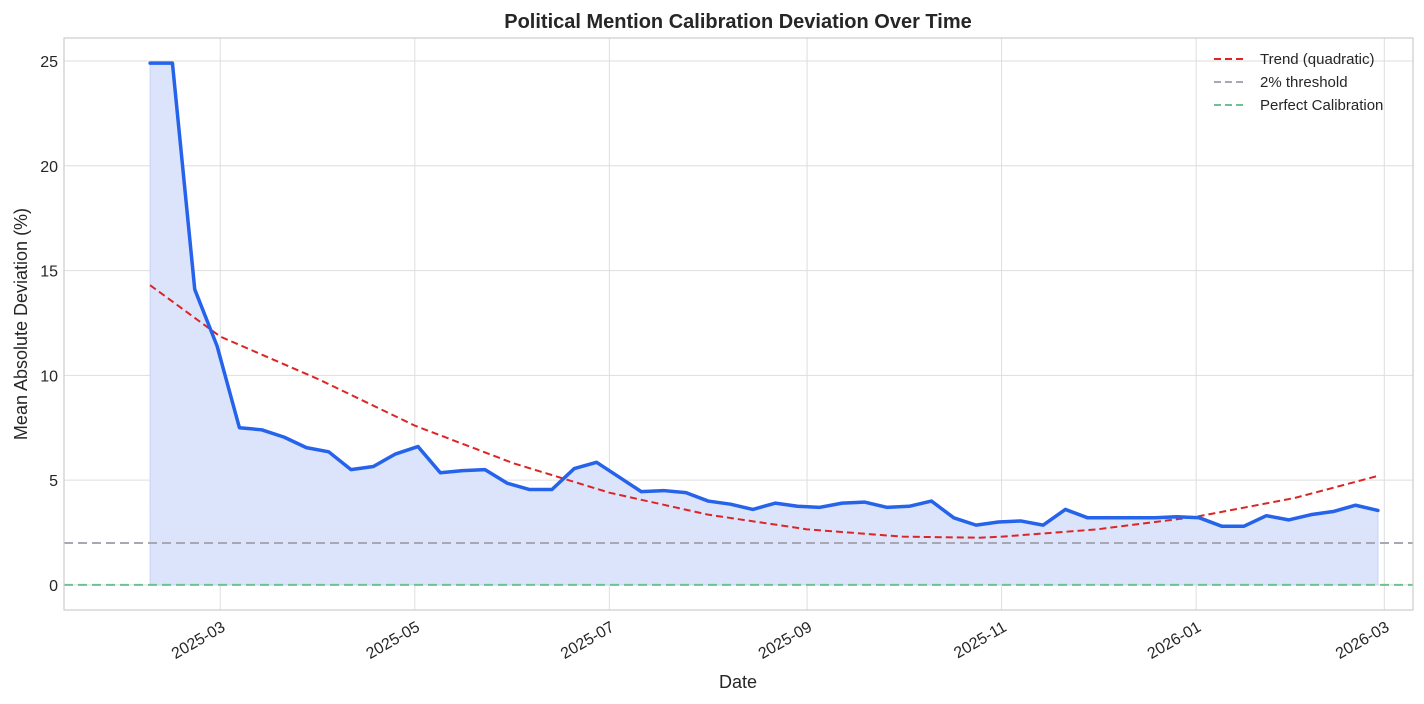 This screenshot has height=704, width=1424. What do you see at coordinates (587, 641) in the screenshot?
I see `x-tick-label: 2025-07` at bounding box center [587, 641].